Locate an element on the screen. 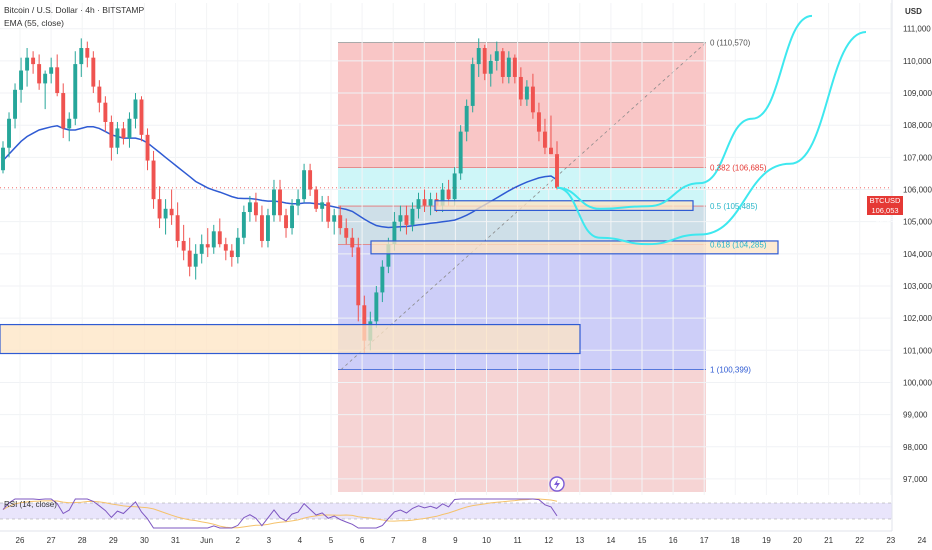  y-tick-label: 110,000 is located at coordinates (917, 61).